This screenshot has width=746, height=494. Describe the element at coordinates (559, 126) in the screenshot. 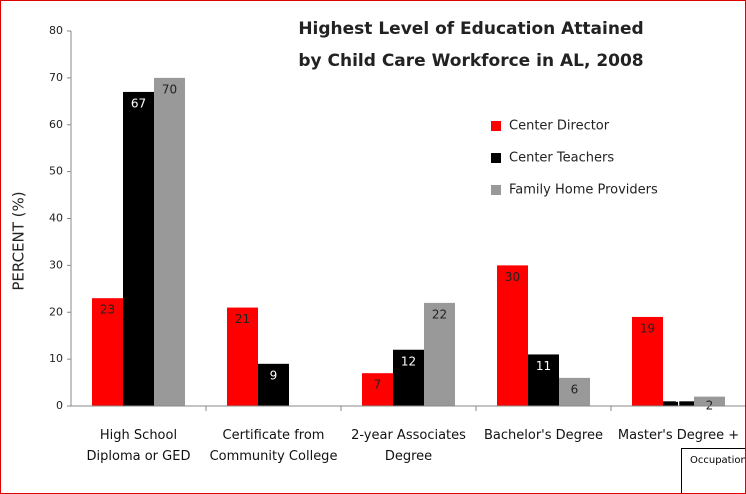

I see `legend-label: Center Director` at that location.